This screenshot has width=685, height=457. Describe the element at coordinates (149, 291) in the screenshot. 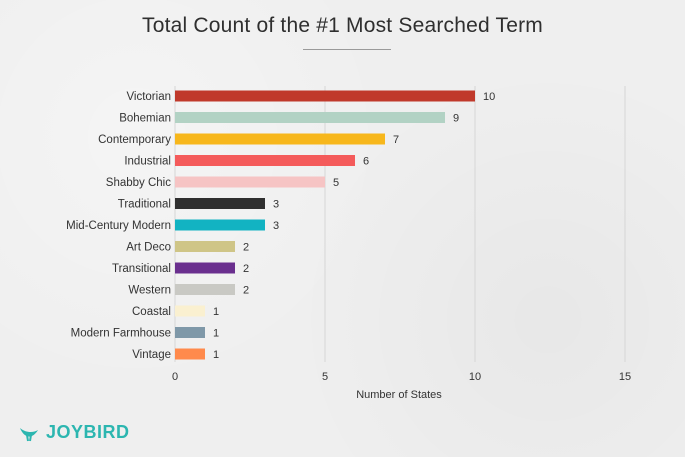

I see `category-label-9: Western` at that location.